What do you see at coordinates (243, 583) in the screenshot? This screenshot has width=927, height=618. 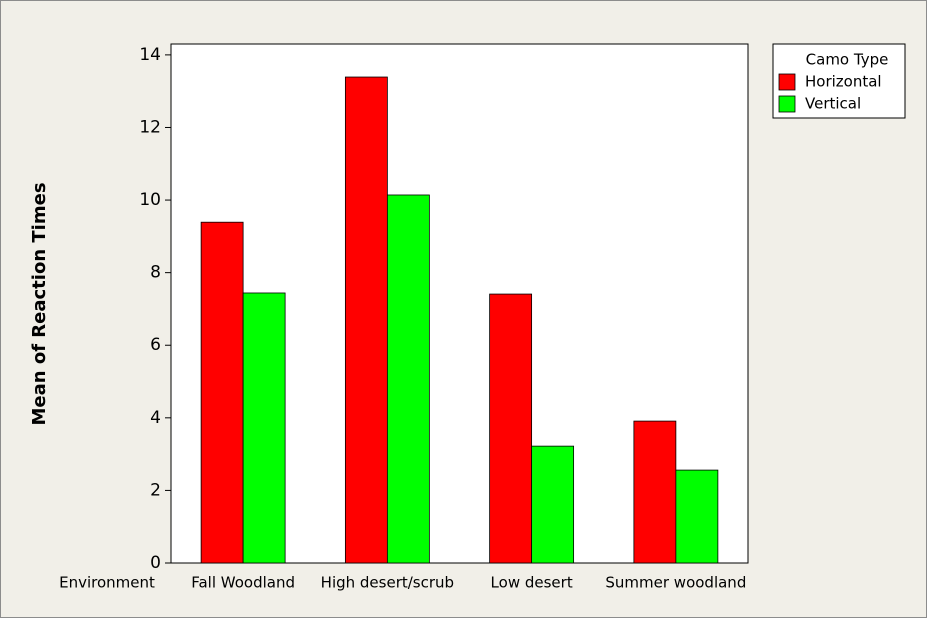 I see `x-tick-label: Fall Woodland` at bounding box center [243, 583].